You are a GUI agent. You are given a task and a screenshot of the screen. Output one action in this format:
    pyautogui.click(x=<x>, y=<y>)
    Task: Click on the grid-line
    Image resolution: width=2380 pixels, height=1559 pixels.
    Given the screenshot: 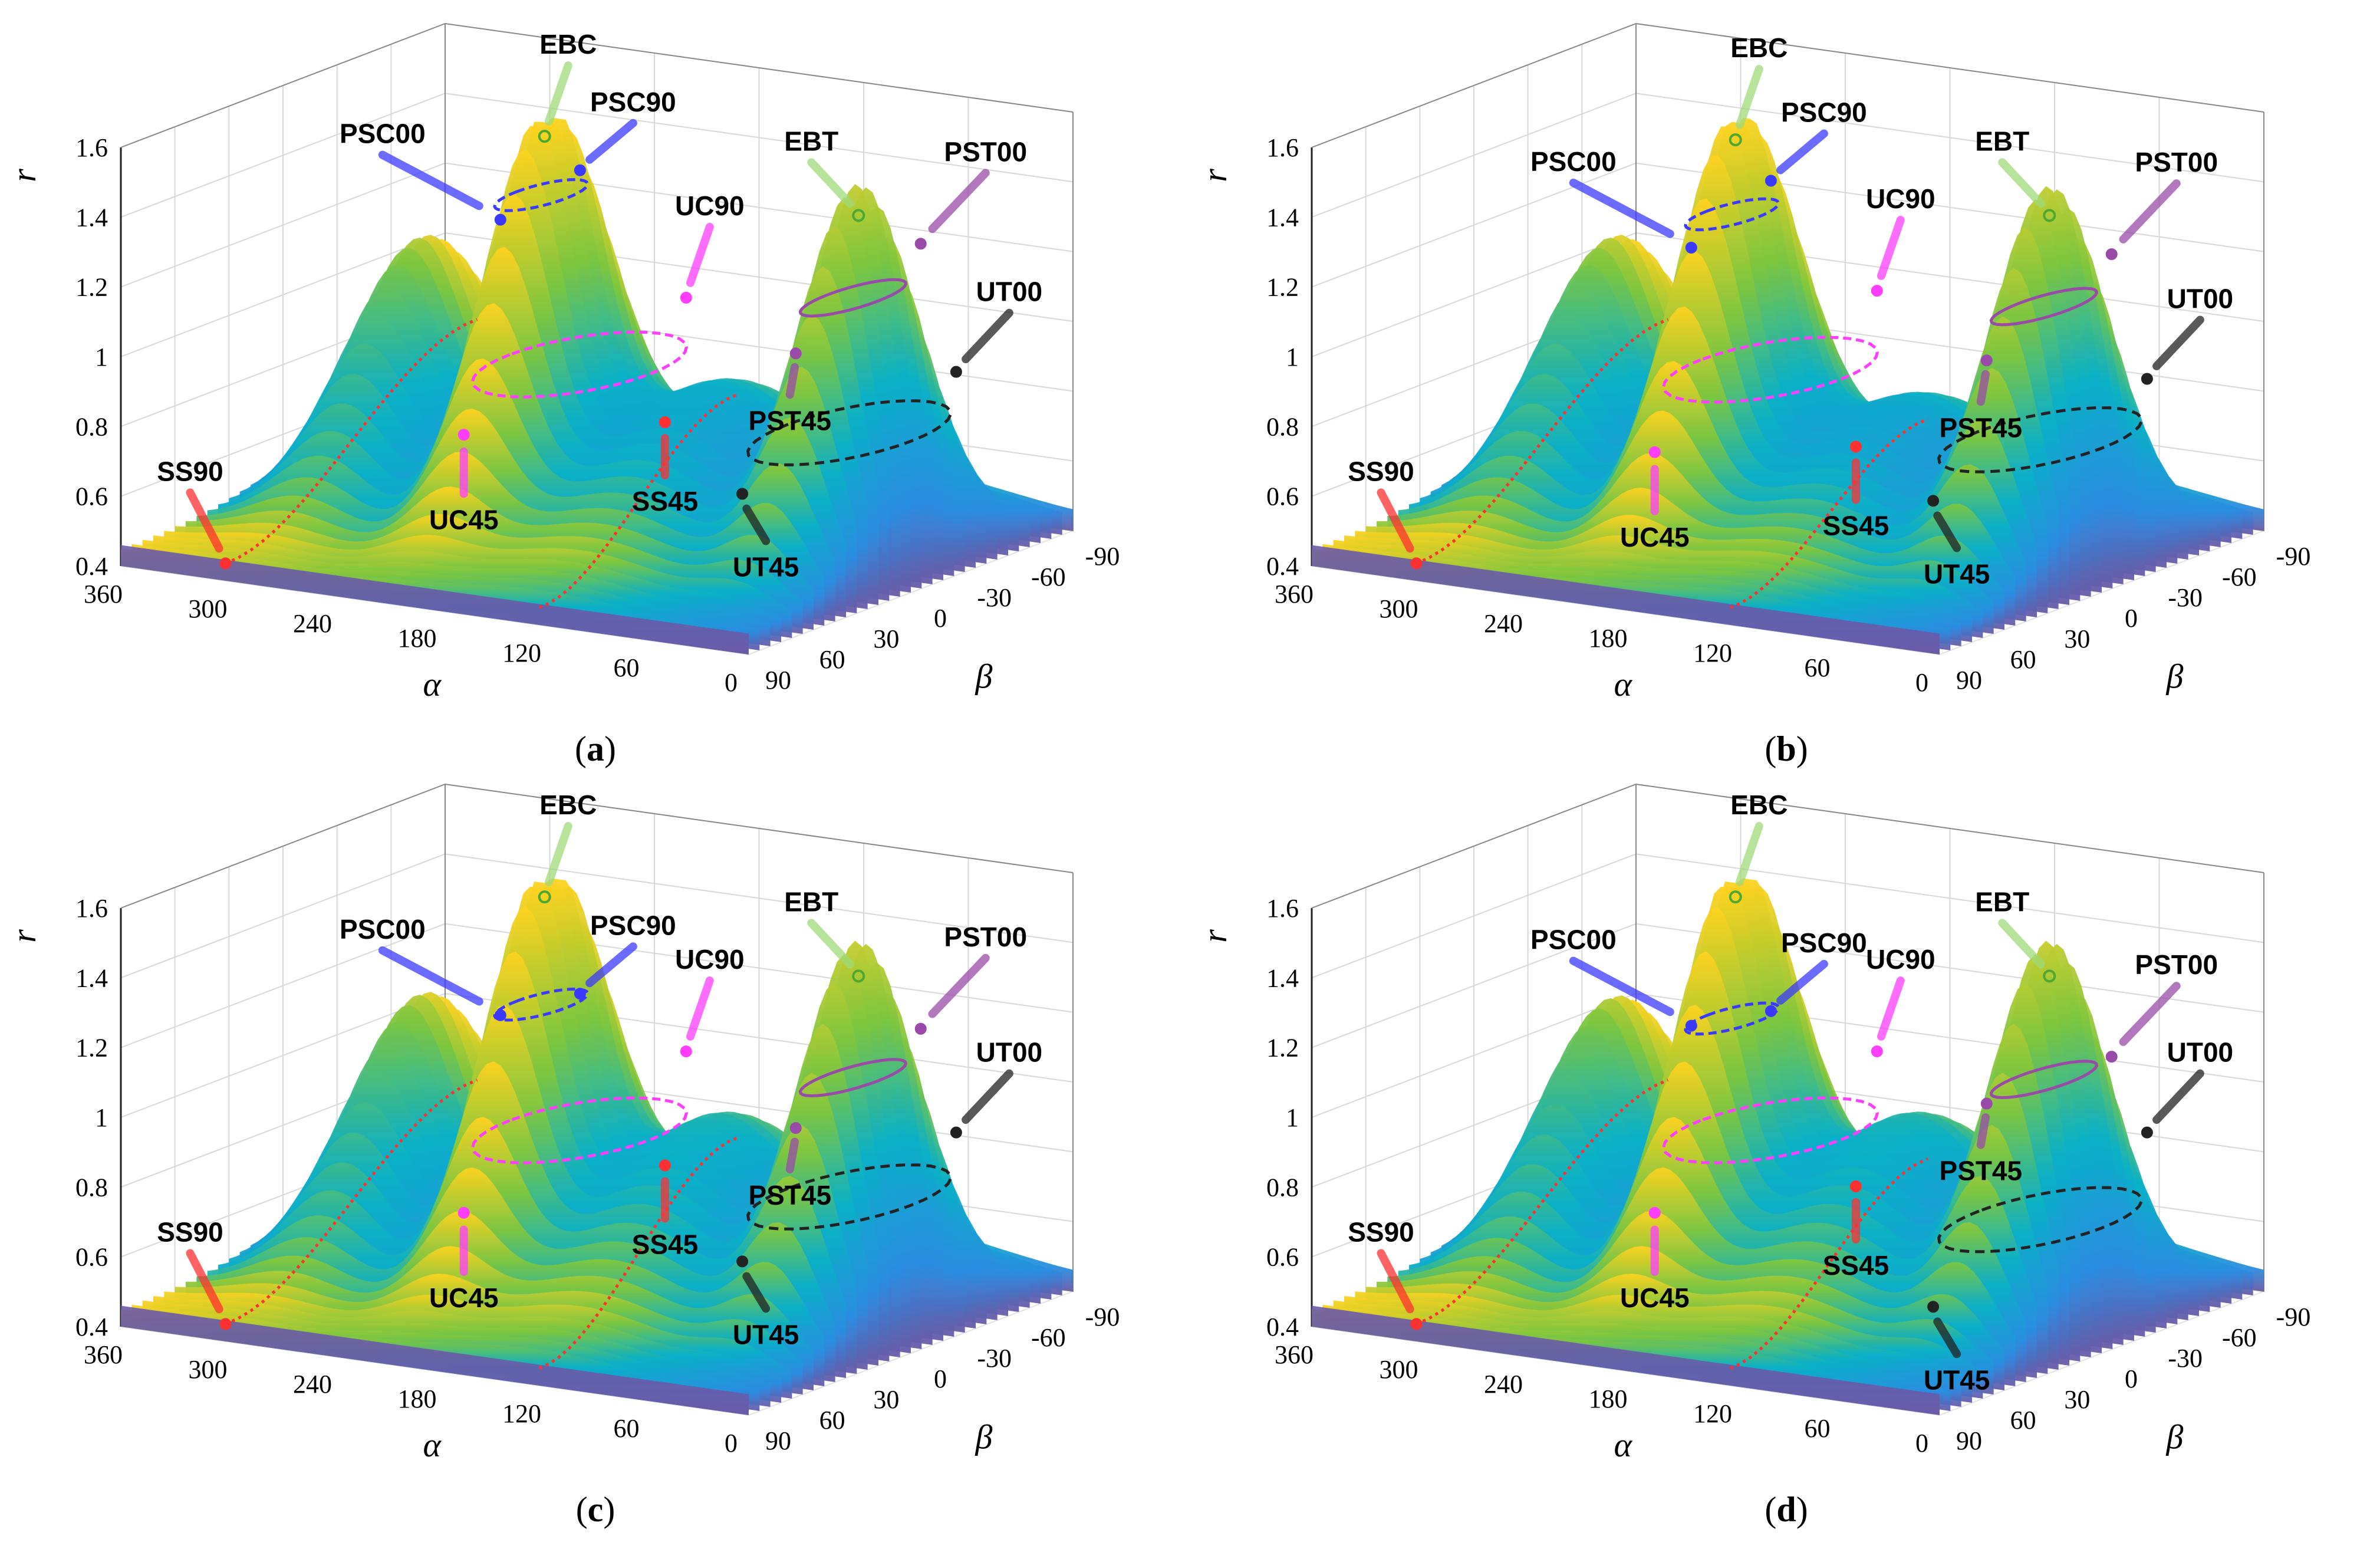 What is the action you would take?
    pyautogui.click(x=597, y=846)
    